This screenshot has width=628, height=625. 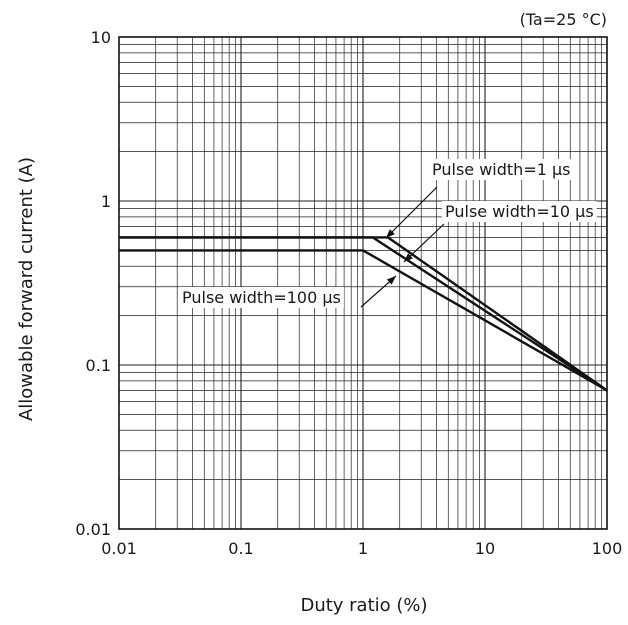 What do you see at coordinates (607, 548) in the screenshot?
I see `x-tick-label: 100` at bounding box center [607, 548].